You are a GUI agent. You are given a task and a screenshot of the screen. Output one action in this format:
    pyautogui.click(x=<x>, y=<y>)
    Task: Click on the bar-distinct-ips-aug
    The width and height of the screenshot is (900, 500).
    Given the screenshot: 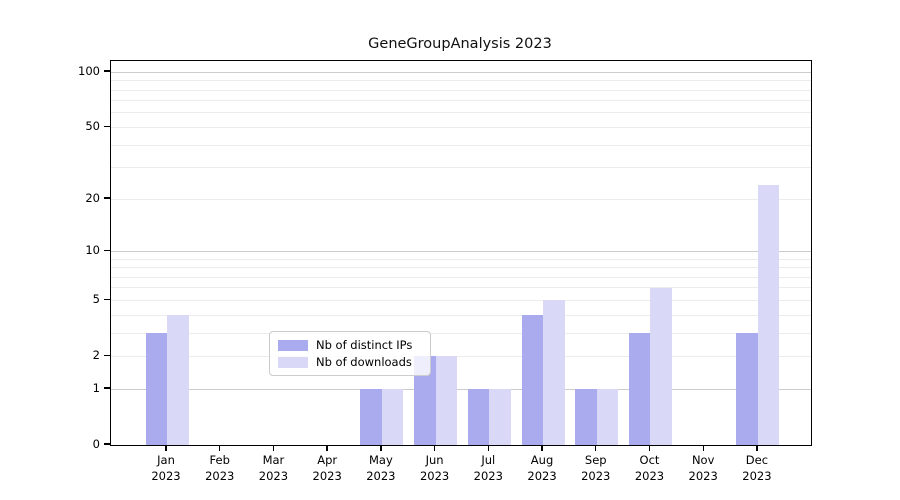 What is the action you would take?
    pyautogui.click(x=532, y=380)
    